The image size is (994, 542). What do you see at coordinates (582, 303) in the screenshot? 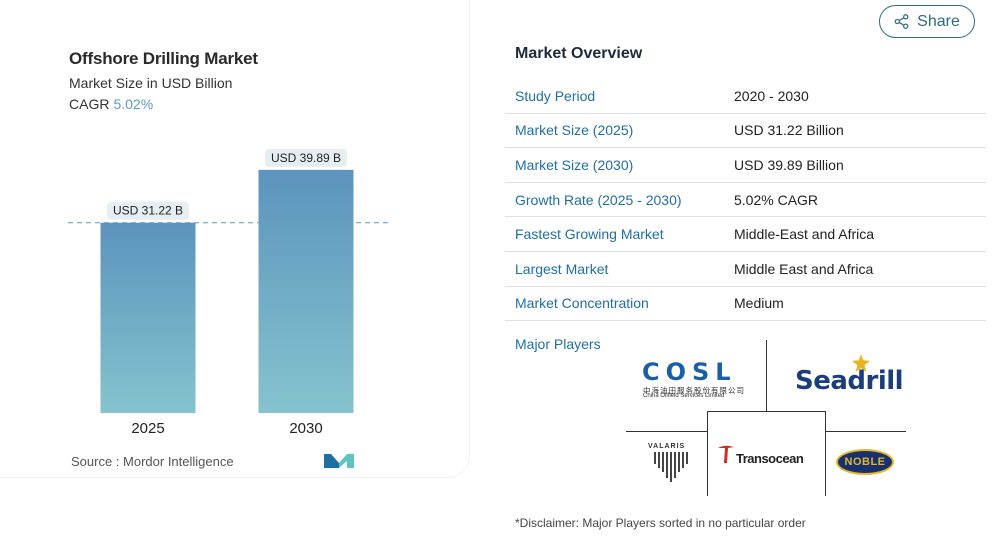
I see `row-label: Market Concentration` at bounding box center [582, 303].